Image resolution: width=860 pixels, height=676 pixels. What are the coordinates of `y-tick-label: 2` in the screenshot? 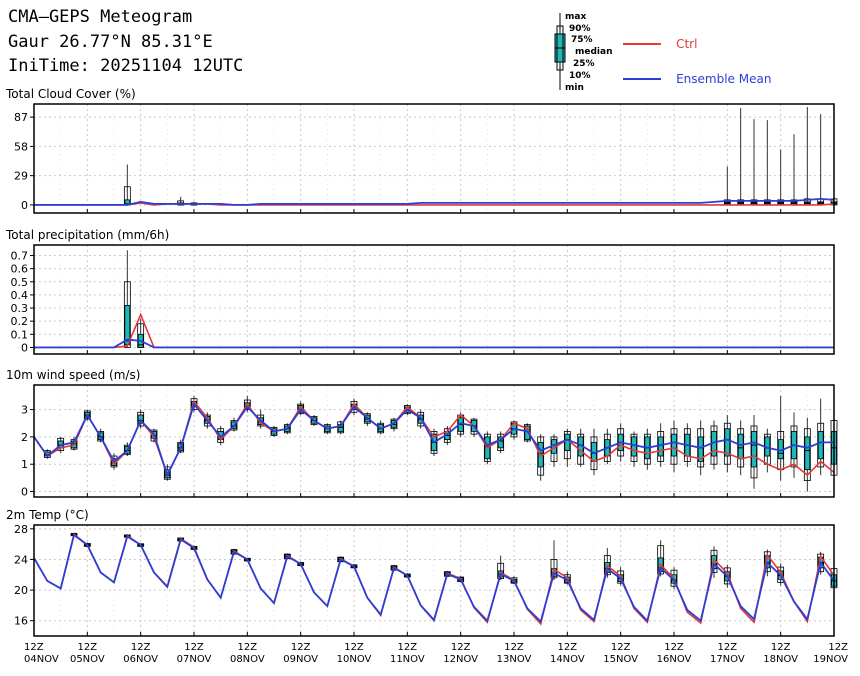 It's located at (24, 437).